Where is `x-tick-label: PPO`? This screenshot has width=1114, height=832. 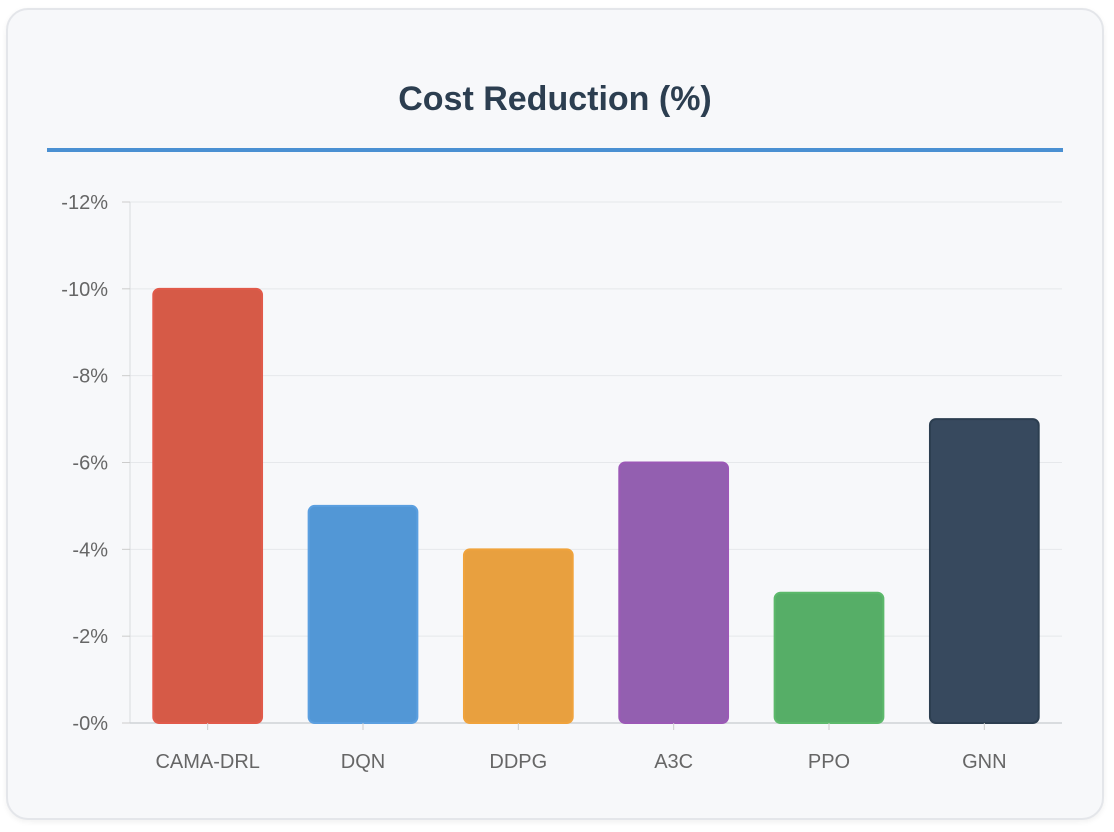
x-tick-label: PPO is located at coordinates (829, 762).